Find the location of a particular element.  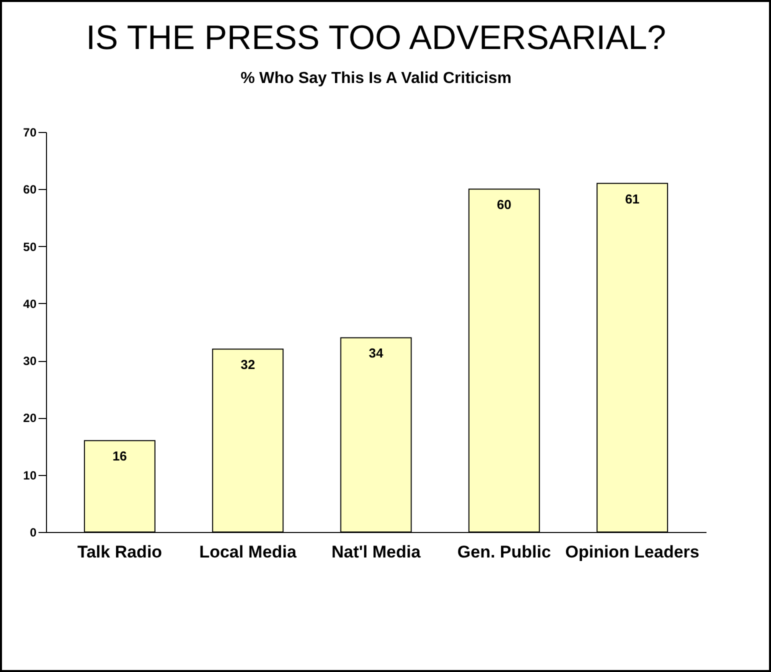

y-tick-label: 60 is located at coordinates (30, 189).